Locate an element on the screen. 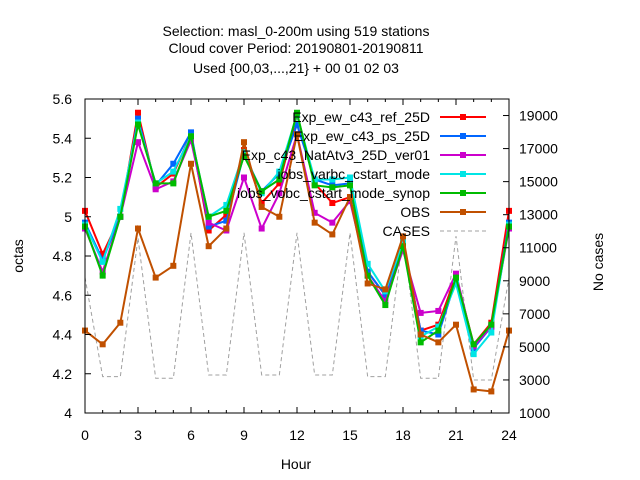 This screenshot has width=640, height=480. title-line-3: Used {00,03,...,21} + 00 01 02 03 is located at coordinates (296, 68).